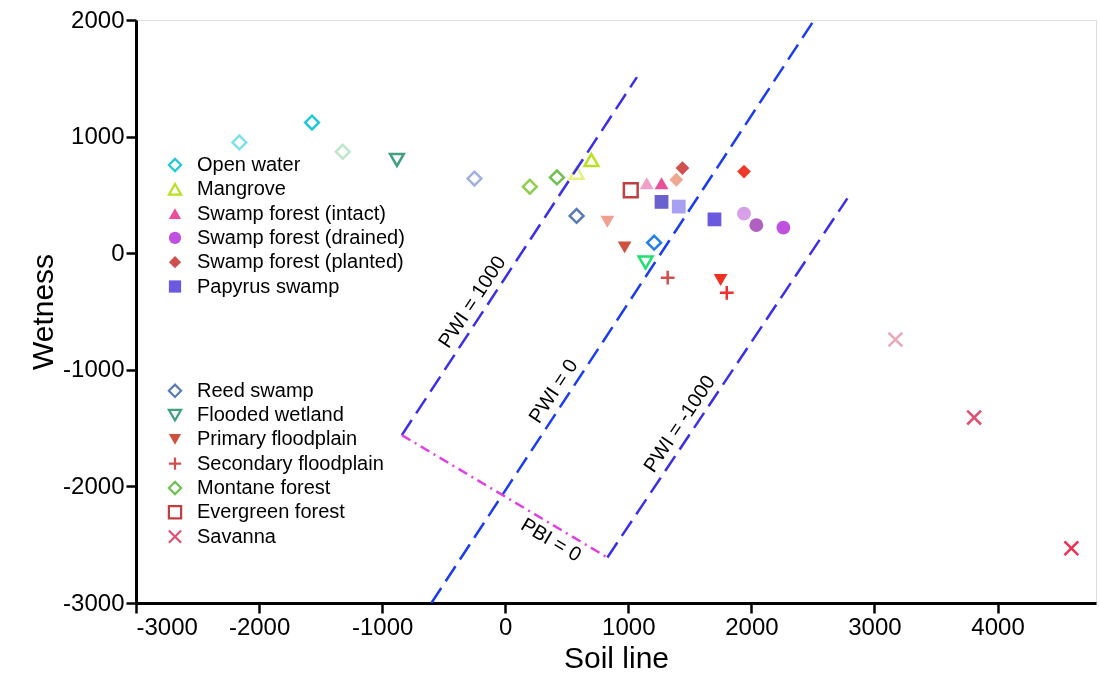  What do you see at coordinates (249, 164) in the screenshot?
I see `legend-label: Open water` at bounding box center [249, 164].